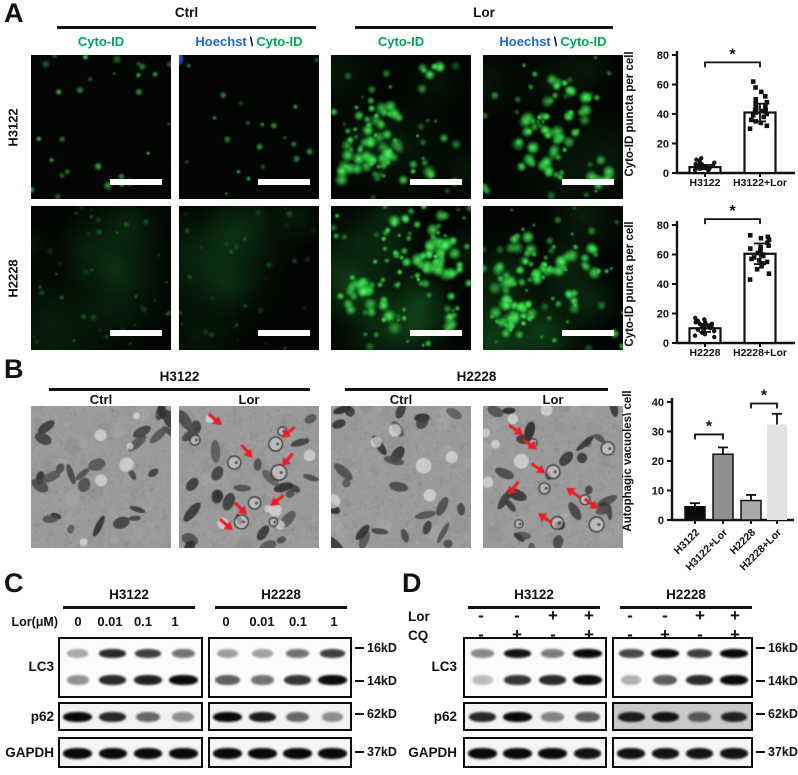 The height and width of the screenshot is (775, 798). I want to click on gapdh-blot-h3122, so click(535, 752).